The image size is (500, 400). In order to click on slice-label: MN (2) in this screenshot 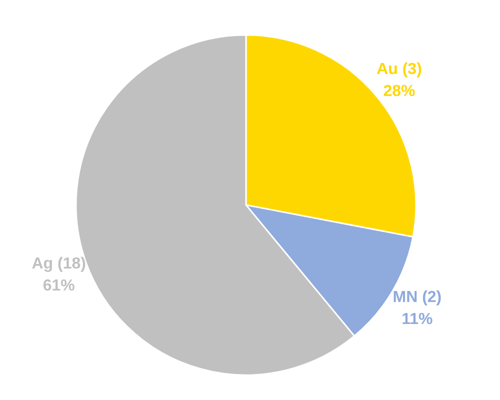, I will do `click(417, 297)`.